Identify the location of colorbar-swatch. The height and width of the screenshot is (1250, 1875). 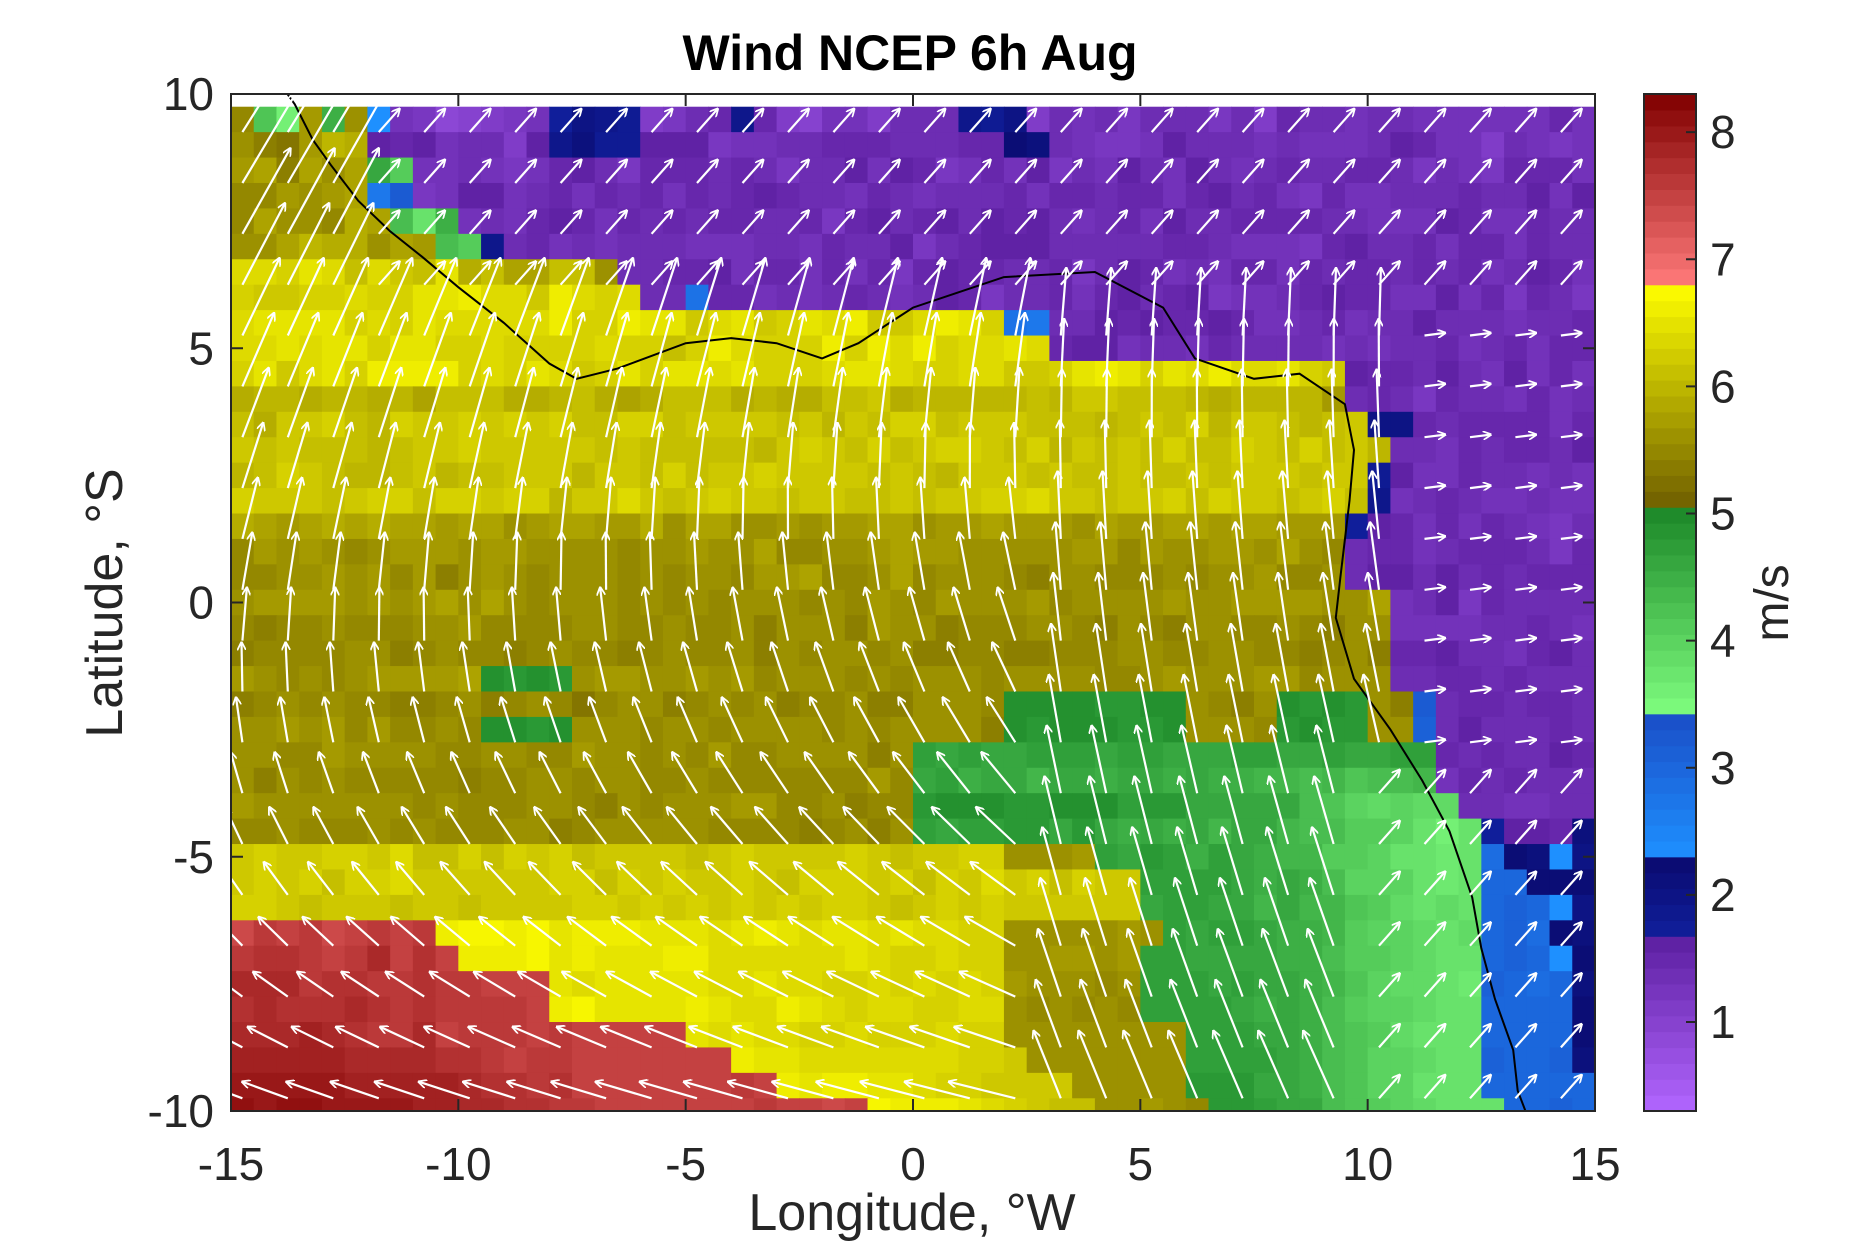
(1670, 102).